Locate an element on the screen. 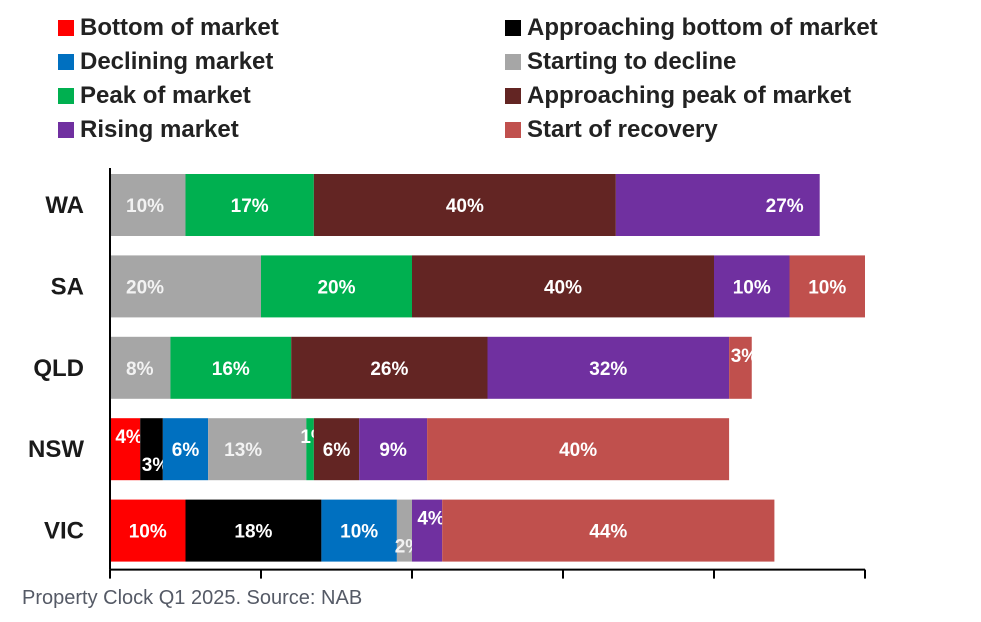 This screenshot has width=981, height=622. bar-label-nsw-approaching-peak-of-market: 6% is located at coordinates (337, 450).